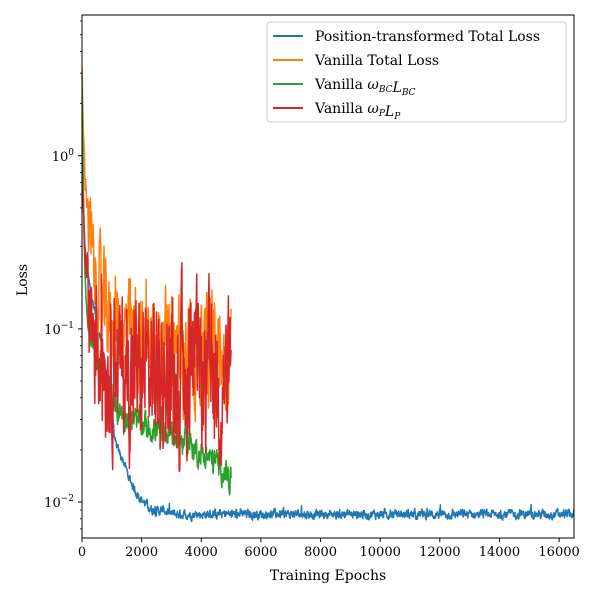 The image size is (600, 604). Describe the element at coordinates (59, 502) in the screenshot. I see `y-tick-label: 10⁻²` at that location.